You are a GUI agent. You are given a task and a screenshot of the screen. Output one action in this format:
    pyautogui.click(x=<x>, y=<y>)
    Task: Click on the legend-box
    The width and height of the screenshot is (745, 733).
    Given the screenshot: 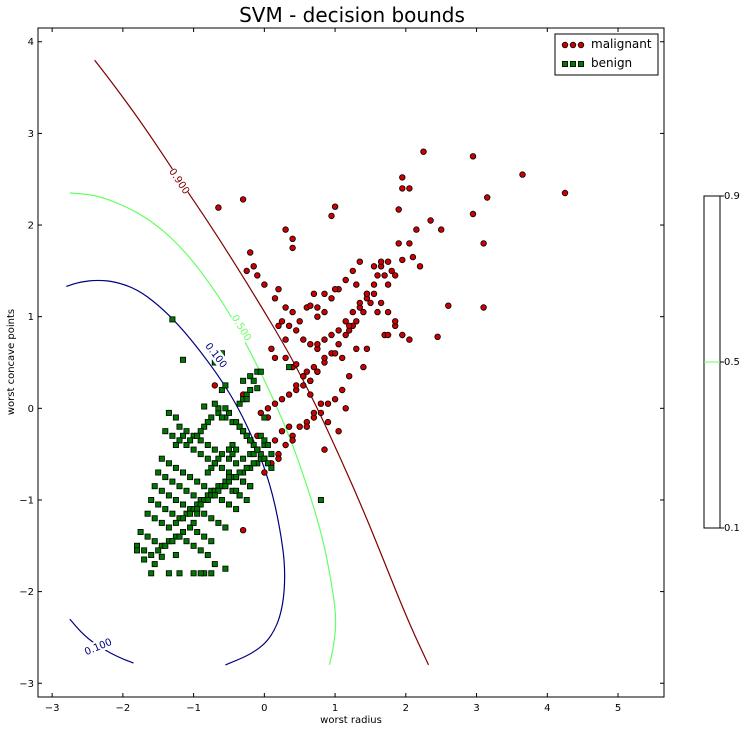 What is the action you would take?
    pyautogui.click(x=606, y=54)
    